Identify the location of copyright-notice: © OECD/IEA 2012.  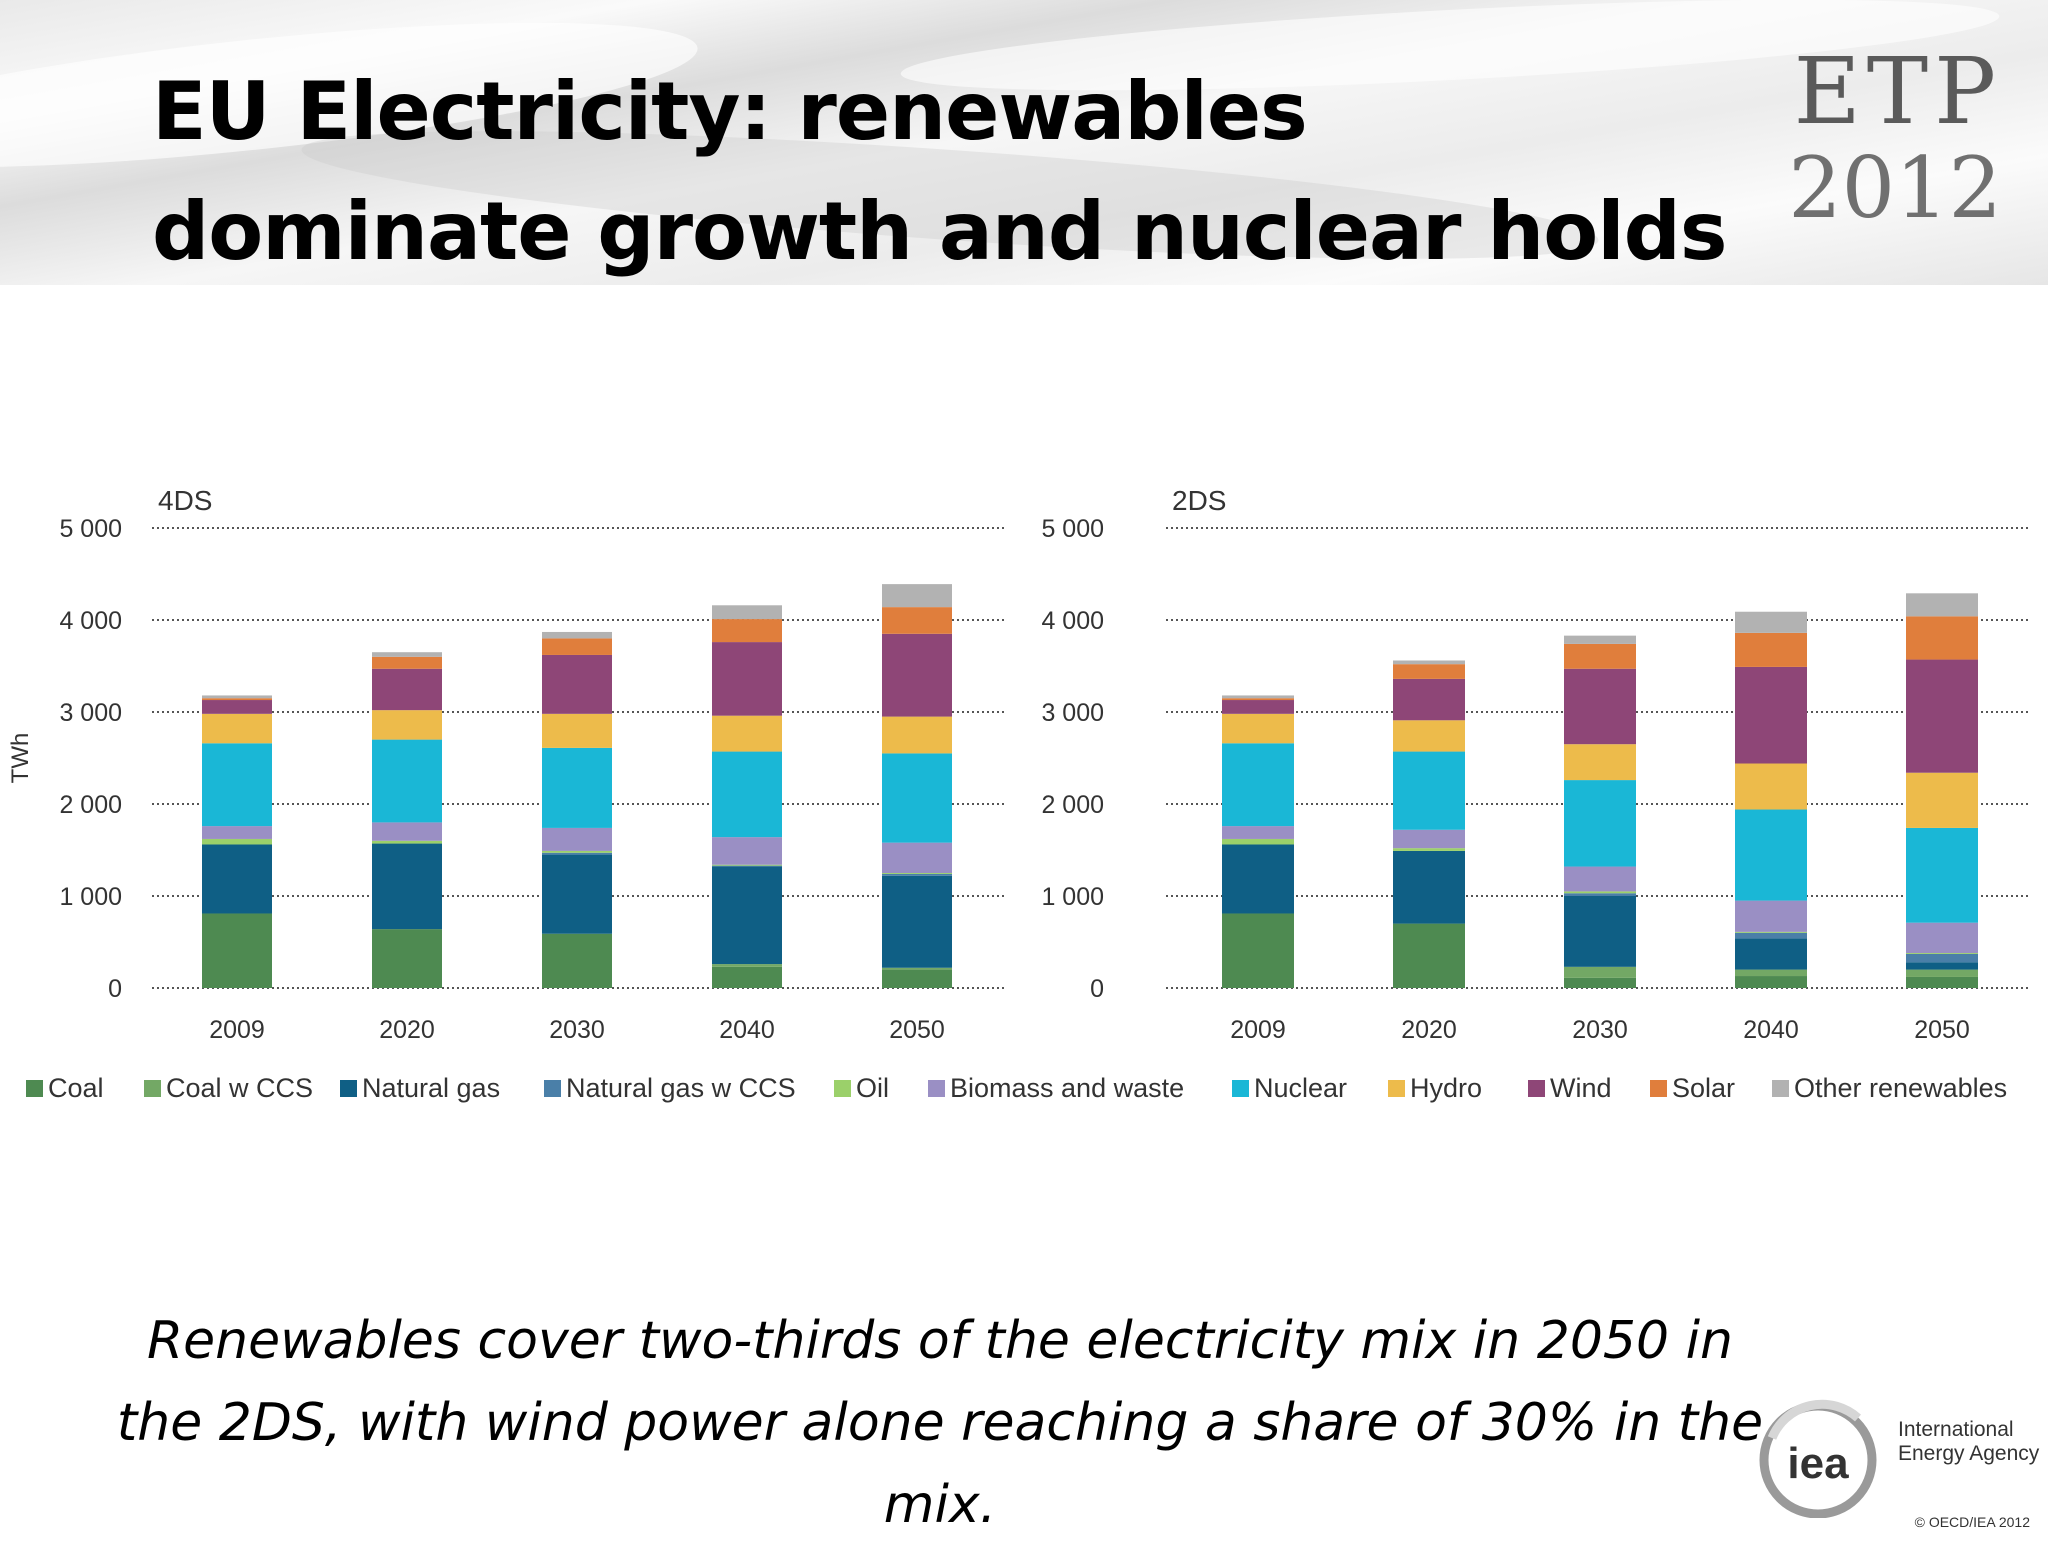
(1972, 1522).